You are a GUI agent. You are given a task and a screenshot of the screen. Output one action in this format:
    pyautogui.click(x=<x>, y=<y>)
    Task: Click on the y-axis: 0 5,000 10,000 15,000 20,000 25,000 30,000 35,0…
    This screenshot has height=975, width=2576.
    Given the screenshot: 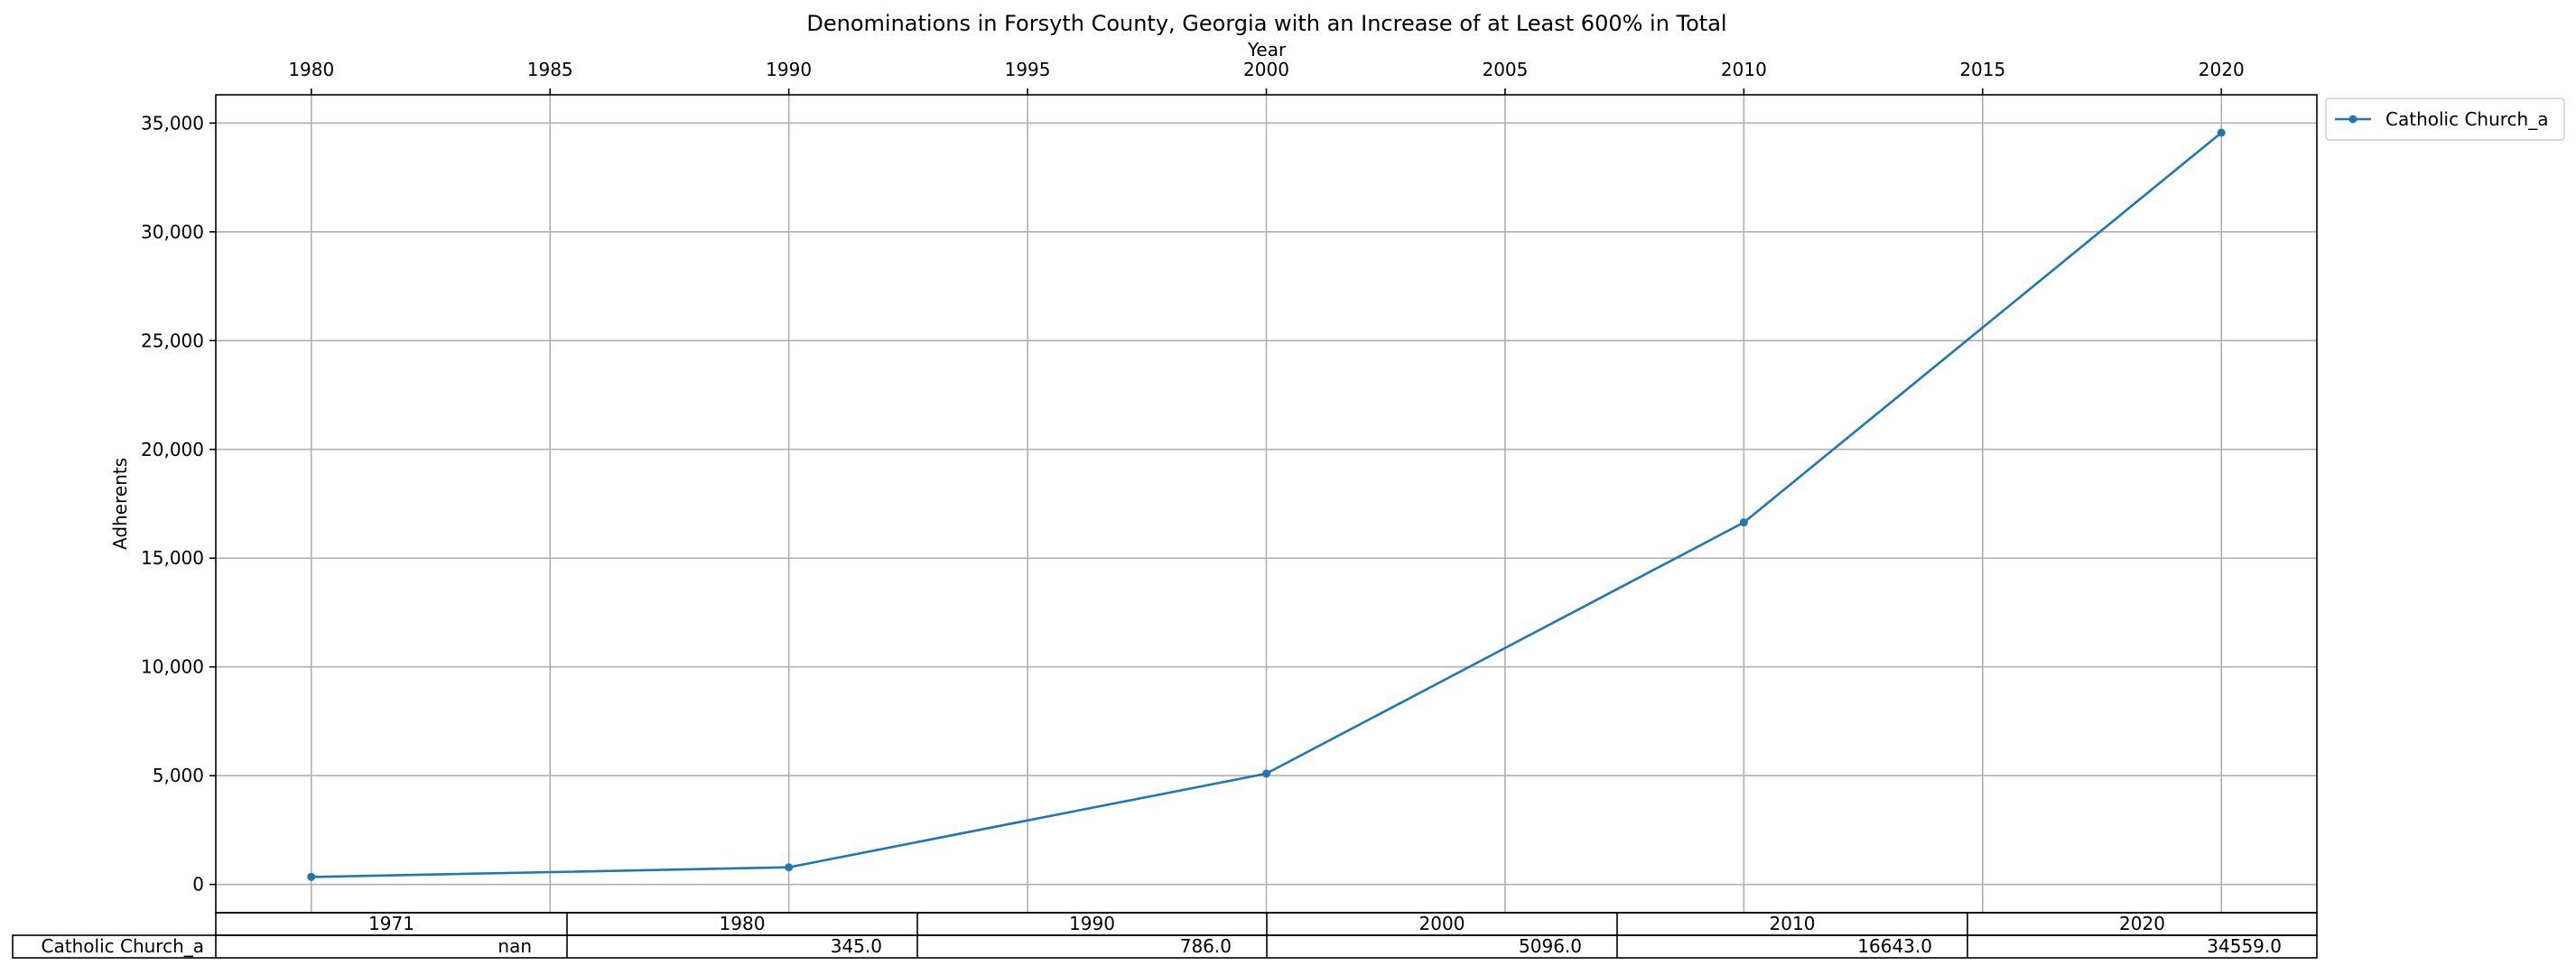 What is the action you would take?
    pyautogui.click(x=178, y=504)
    